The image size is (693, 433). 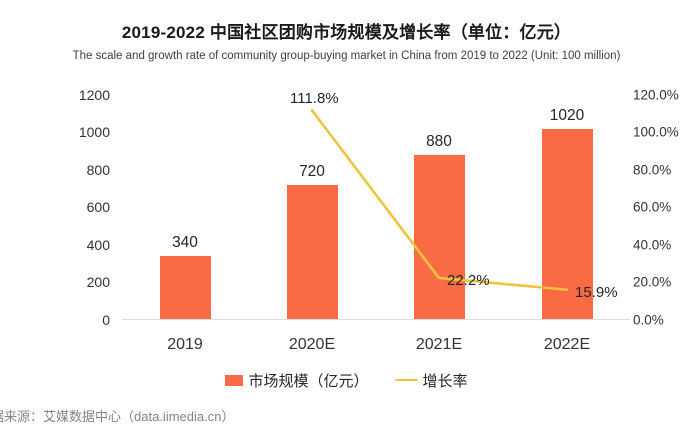 What do you see at coordinates (119, 416) in the screenshot?
I see `source-text: 来源：艾媒数据中心（data.iimedia.cn）` at bounding box center [119, 416].